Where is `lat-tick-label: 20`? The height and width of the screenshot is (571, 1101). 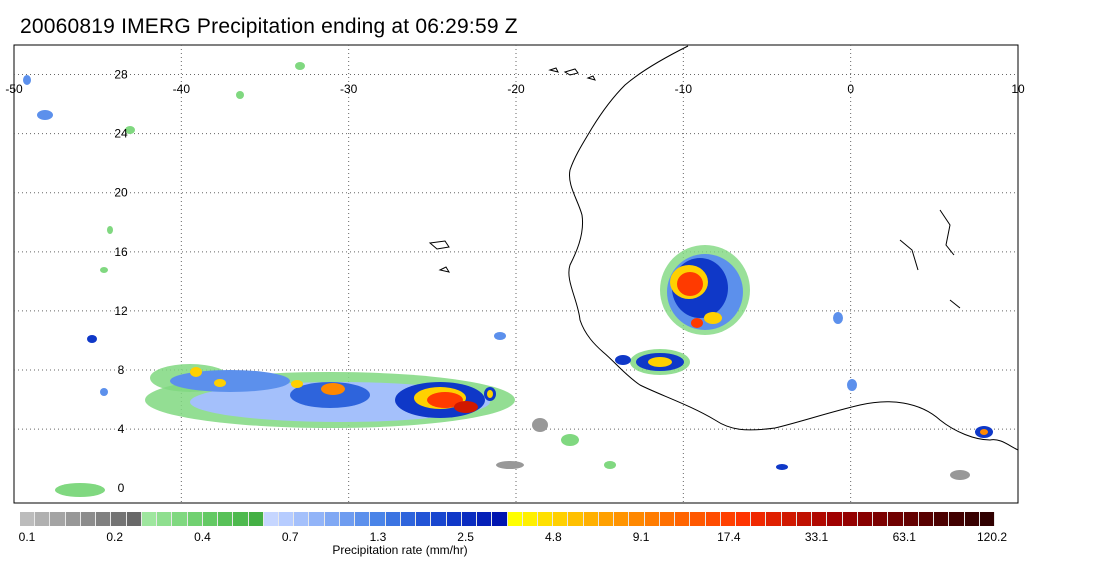 lat-tick-label: 20 is located at coordinates (121, 193).